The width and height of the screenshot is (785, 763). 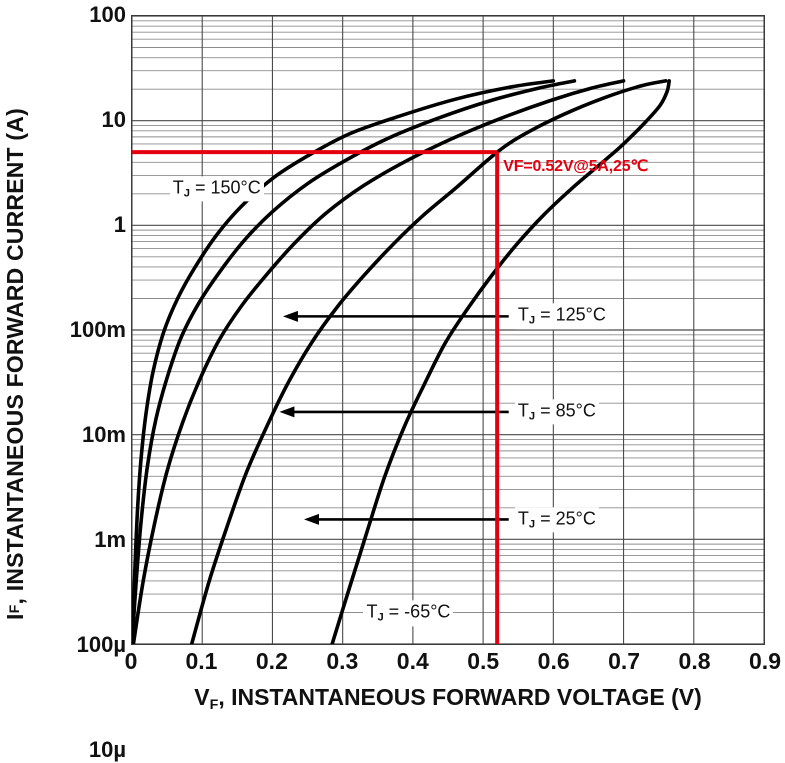 I want to click on x-axis-title: VF, INSTANTANEOUS FORWARD VOLTAGE (V), so click(x=448, y=698).